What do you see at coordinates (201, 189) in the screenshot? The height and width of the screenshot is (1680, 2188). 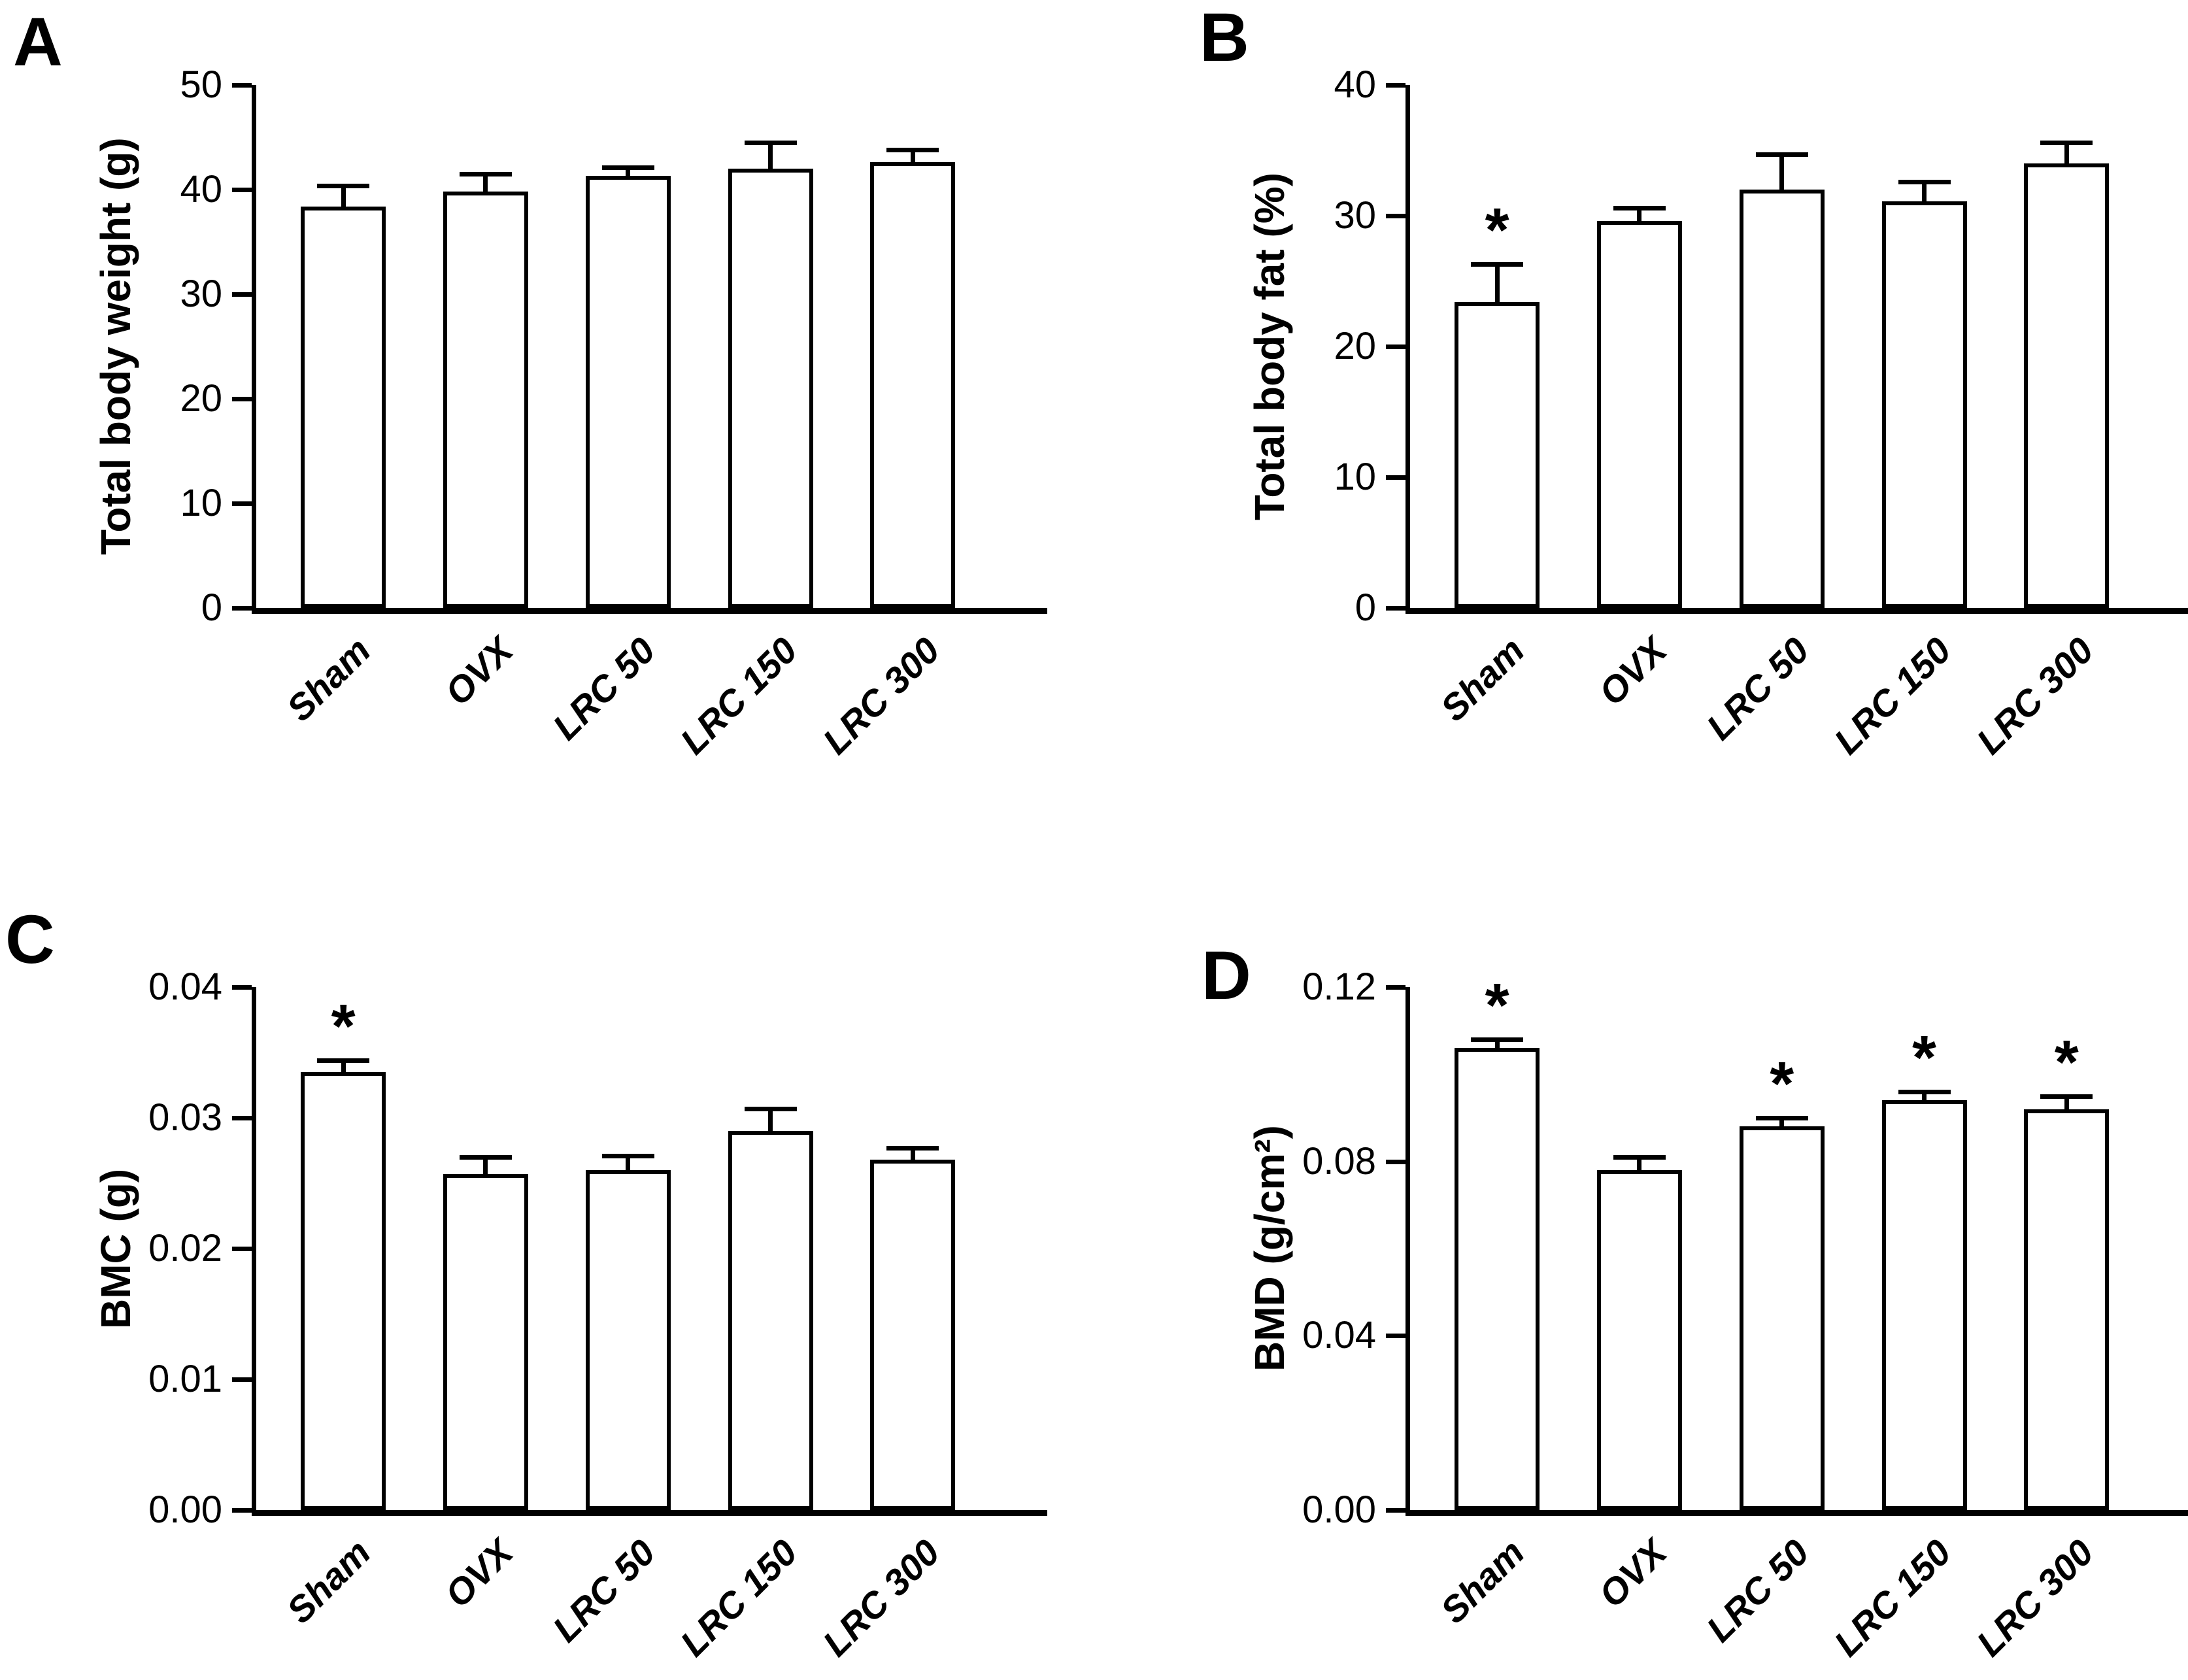 I see `y-tick-label: 40` at bounding box center [201, 189].